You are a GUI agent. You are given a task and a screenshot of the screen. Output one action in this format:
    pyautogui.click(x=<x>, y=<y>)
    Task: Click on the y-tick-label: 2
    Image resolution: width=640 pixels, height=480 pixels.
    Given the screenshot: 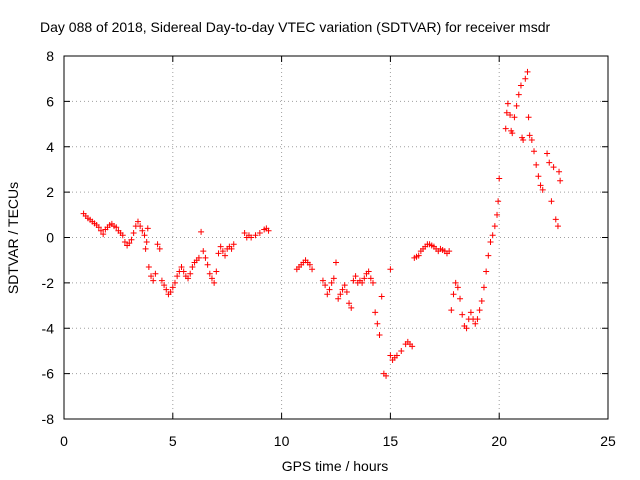 What is the action you would take?
    pyautogui.click(x=50, y=192)
    